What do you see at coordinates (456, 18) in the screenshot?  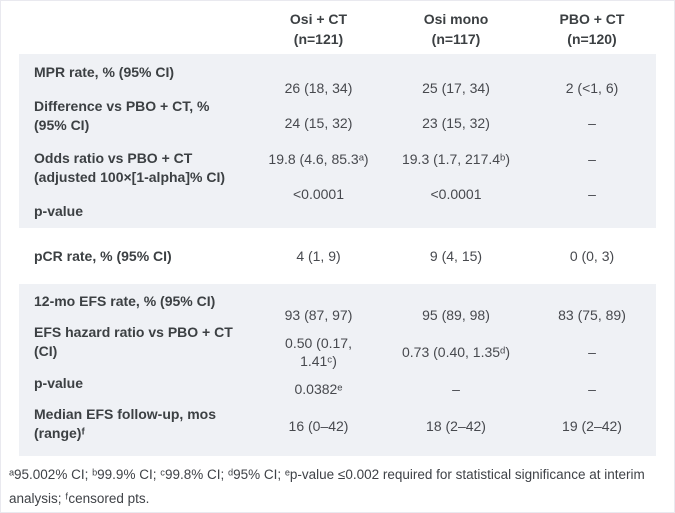 I see `column-title: Osi mono` at bounding box center [456, 18].